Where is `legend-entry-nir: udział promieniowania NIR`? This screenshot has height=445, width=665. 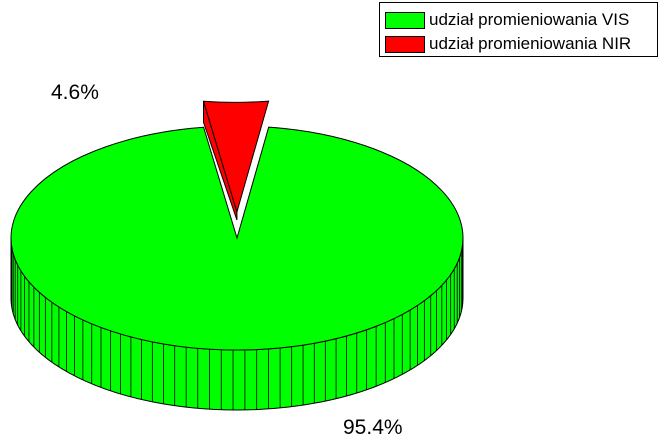 legend-entry-nir: udział promieniowania NIR is located at coordinates (508, 44).